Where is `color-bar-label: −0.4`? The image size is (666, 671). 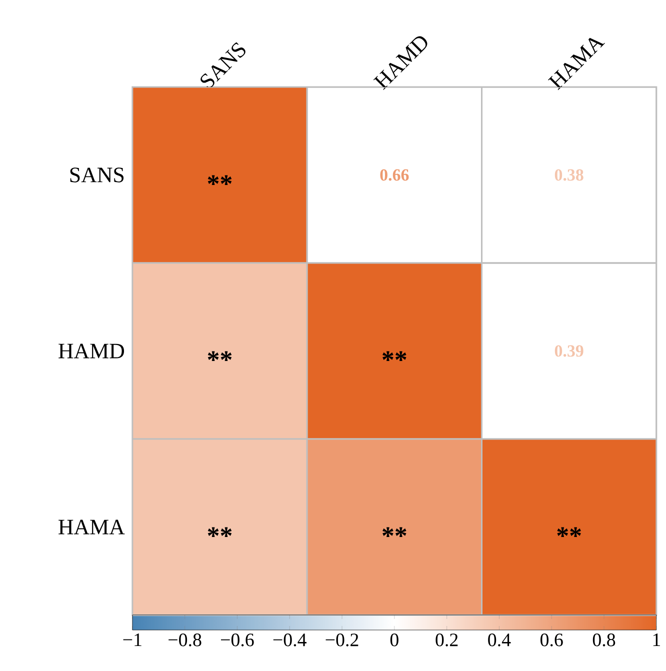 color-bar-label: −0.4 is located at coordinates (289, 640).